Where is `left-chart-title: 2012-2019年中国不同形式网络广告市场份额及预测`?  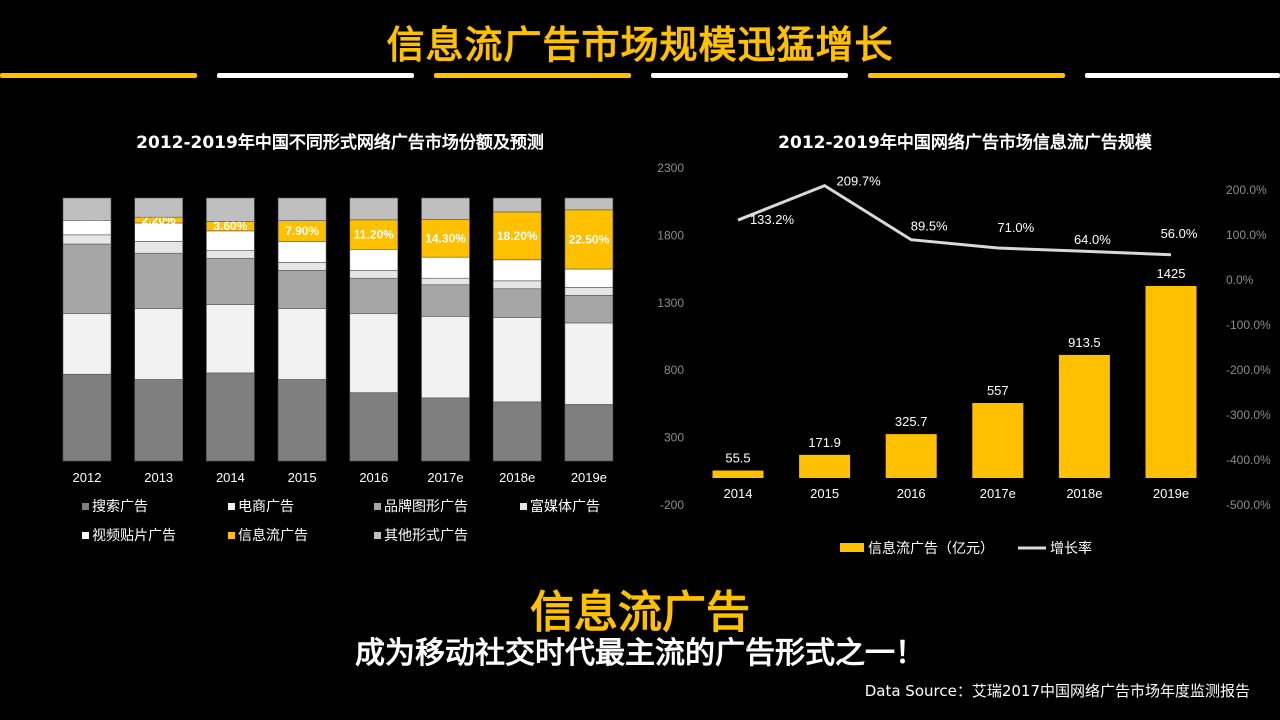 left-chart-title: 2012-2019年中国不同形式网络广告市场份额及预测 is located at coordinates (340, 143).